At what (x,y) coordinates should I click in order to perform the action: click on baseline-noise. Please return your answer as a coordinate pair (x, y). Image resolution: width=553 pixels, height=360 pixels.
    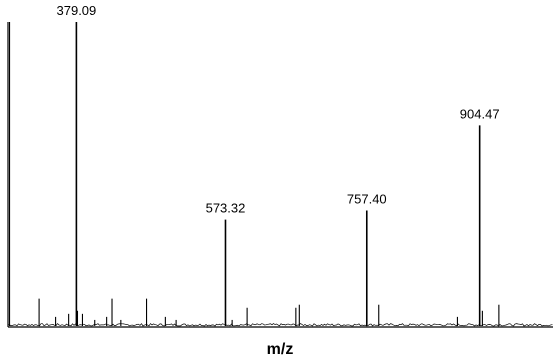
    Looking at the image, I should click on (280, 325).